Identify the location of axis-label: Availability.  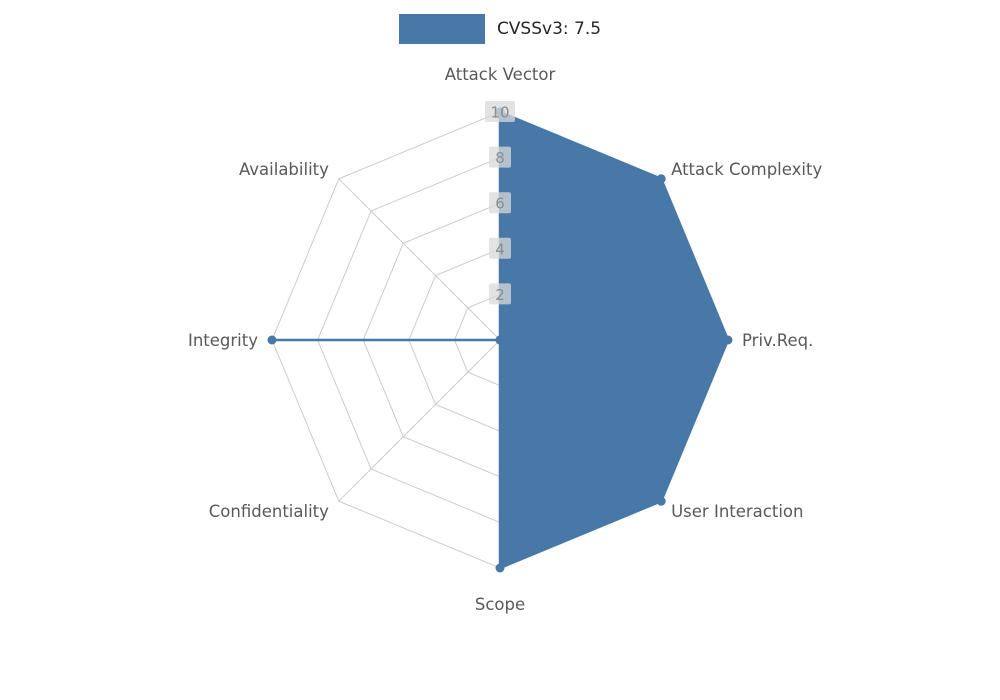
(284, 169).